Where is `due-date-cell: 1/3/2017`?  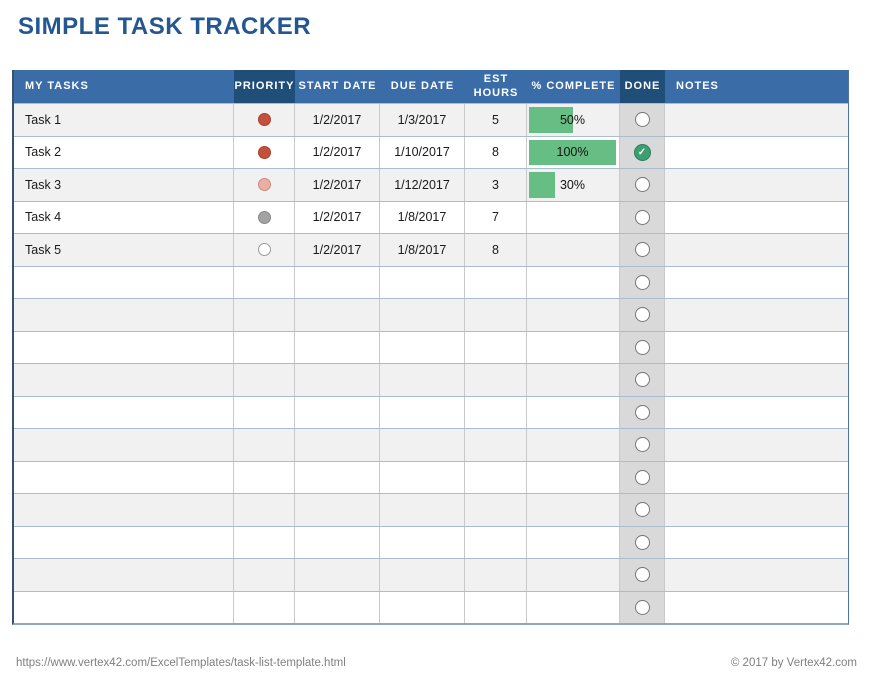 due-date-cell: 1/3/2017 is located at coordinates (422, 120).